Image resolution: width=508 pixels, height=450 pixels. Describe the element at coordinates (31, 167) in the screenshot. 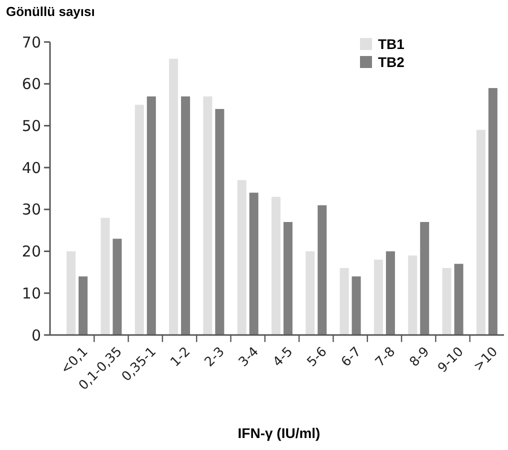

I see `y-tick-label: 40` at that location.